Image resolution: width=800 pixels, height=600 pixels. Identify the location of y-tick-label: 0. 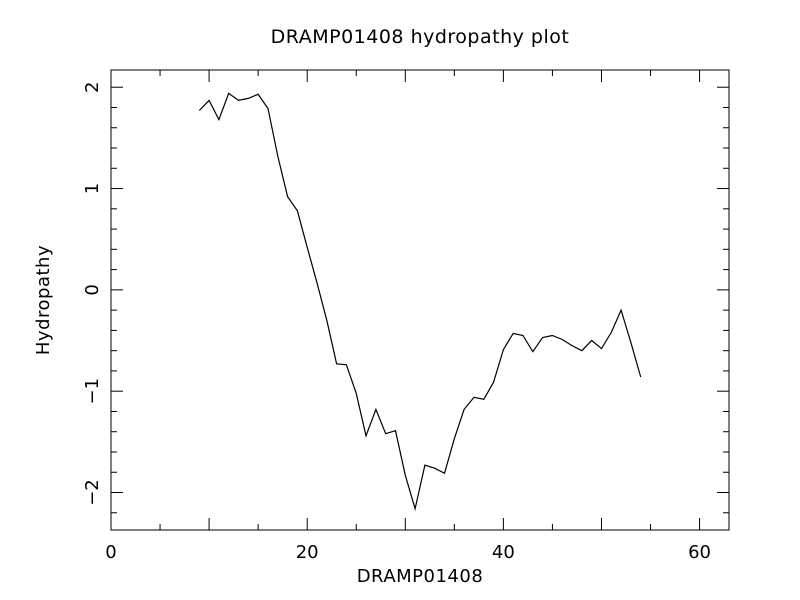
(92, 289).